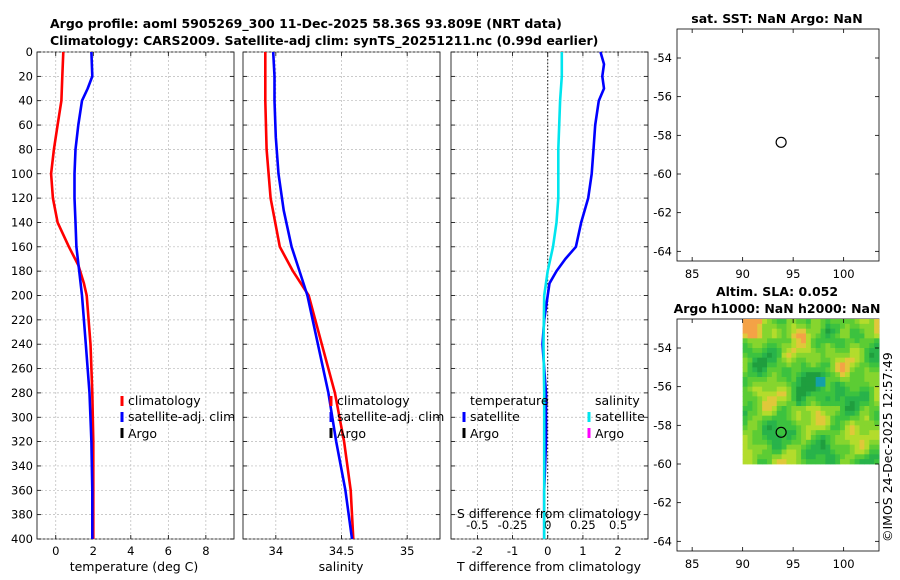  Describe the element at coordinates (177, 417) in the screenshot. I see `temperature-legend: climatology satellite-adj. clim Argo` at that location.